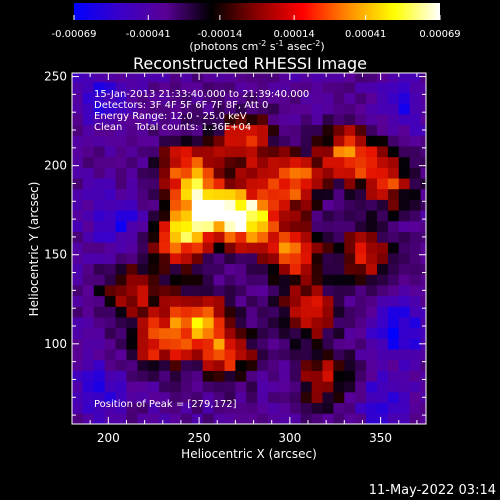 This screenshot has height=500, width=500. I want to click on info-clean-counts: Clean Total counts: 1.36E+04, so click(172, 127).